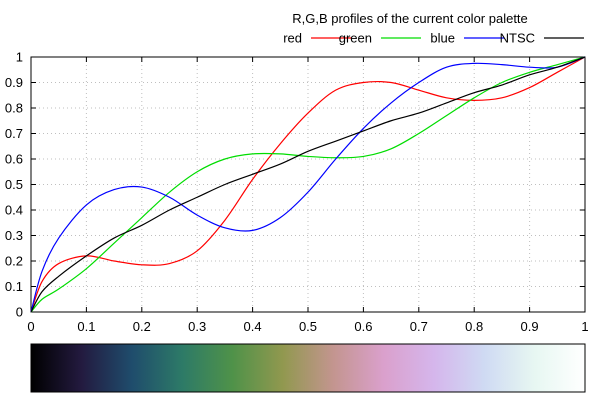 This screenshot has height=400, width=600. I want to click on y-tick-label: 0.4, so click(14, 210).